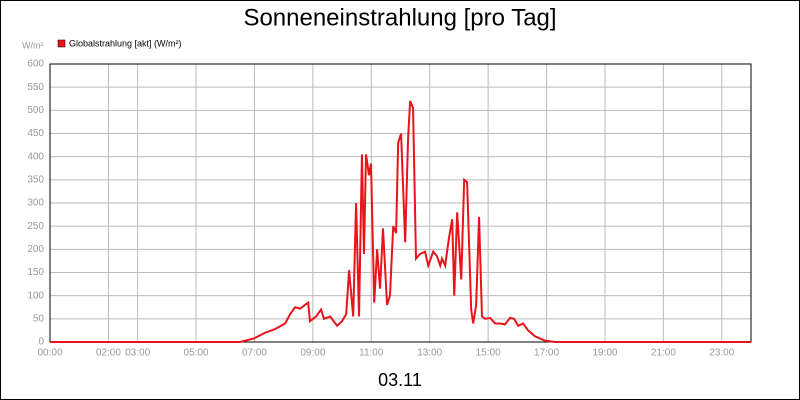 The image size is (800, 400). Describe the element at coordinates (33, 45) in the screenshot. I see `y-unit: W/m²` at that location.